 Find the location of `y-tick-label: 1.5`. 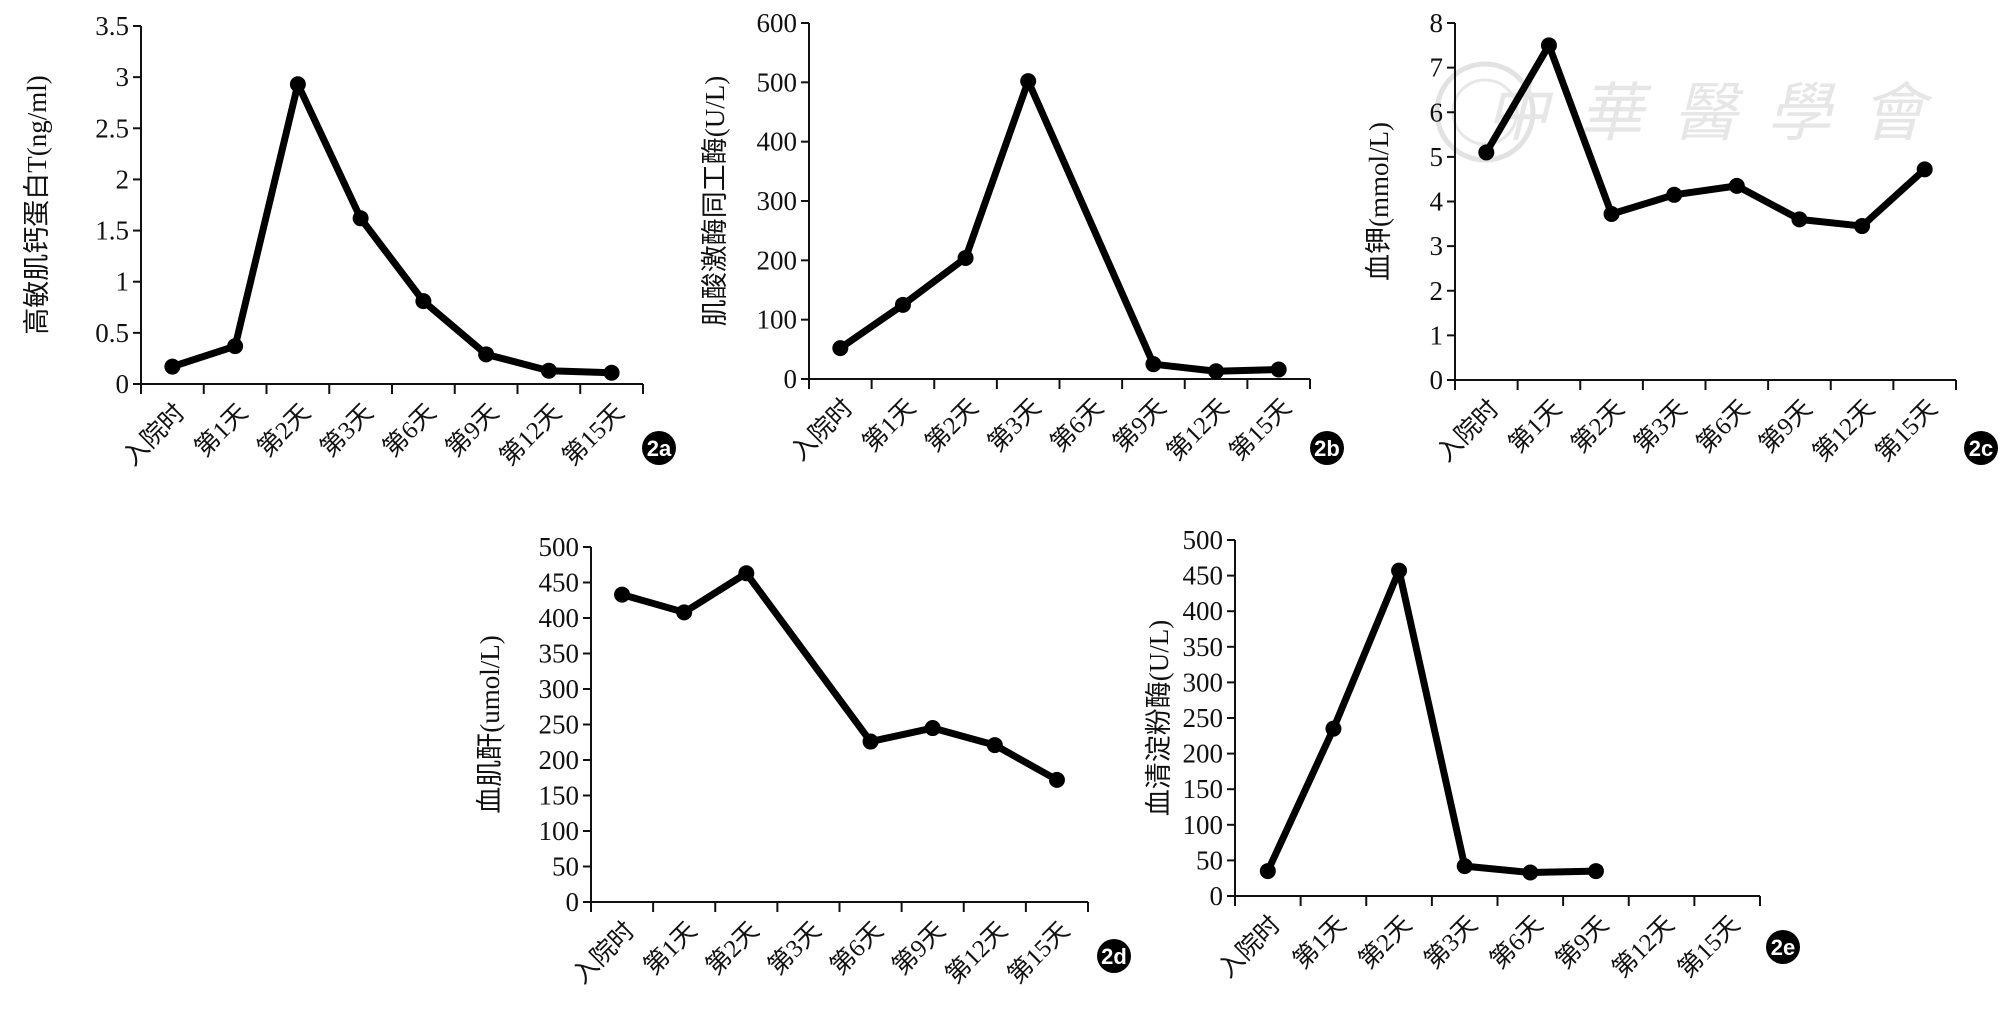

y-tick-label: 1.5 is located at coordinates (112, 231).